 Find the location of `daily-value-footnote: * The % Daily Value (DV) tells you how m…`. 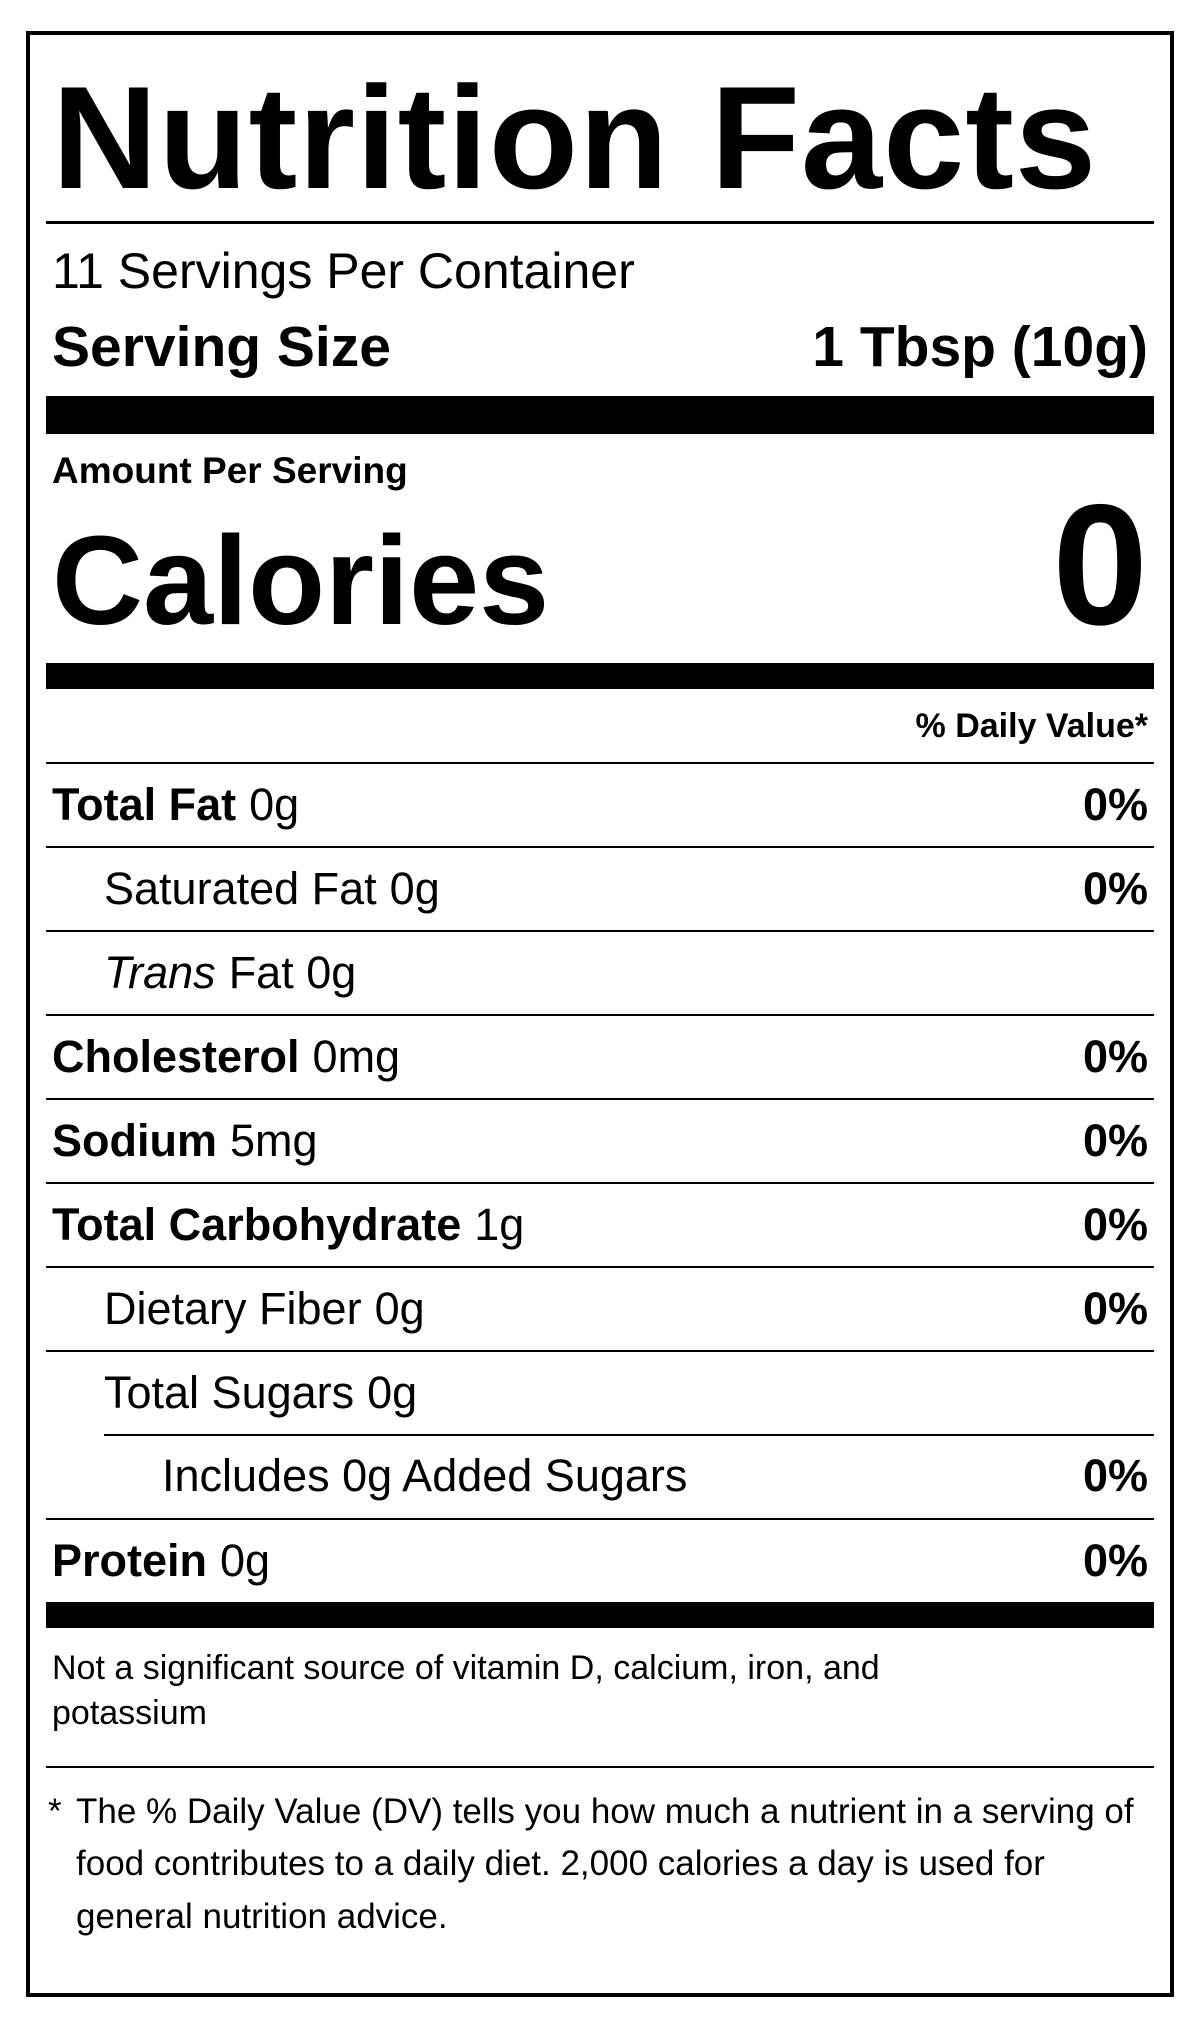

daily-value-footnote: * The % Daily Value (DV) tells you how m… is located at coordinates (600, 1856).